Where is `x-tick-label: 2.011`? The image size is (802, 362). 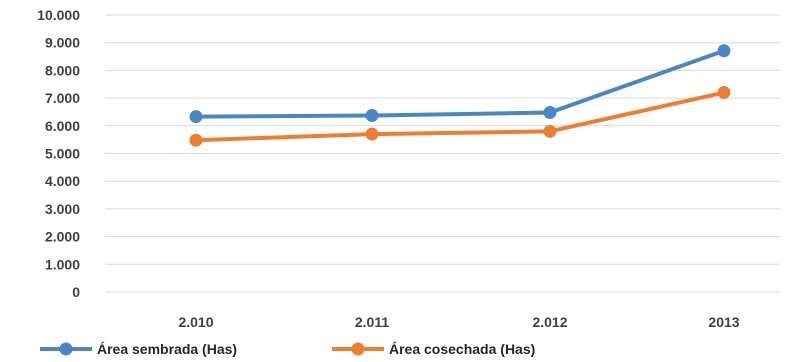
x-tick-label: 2.011 is located at coordinates (372, 322).